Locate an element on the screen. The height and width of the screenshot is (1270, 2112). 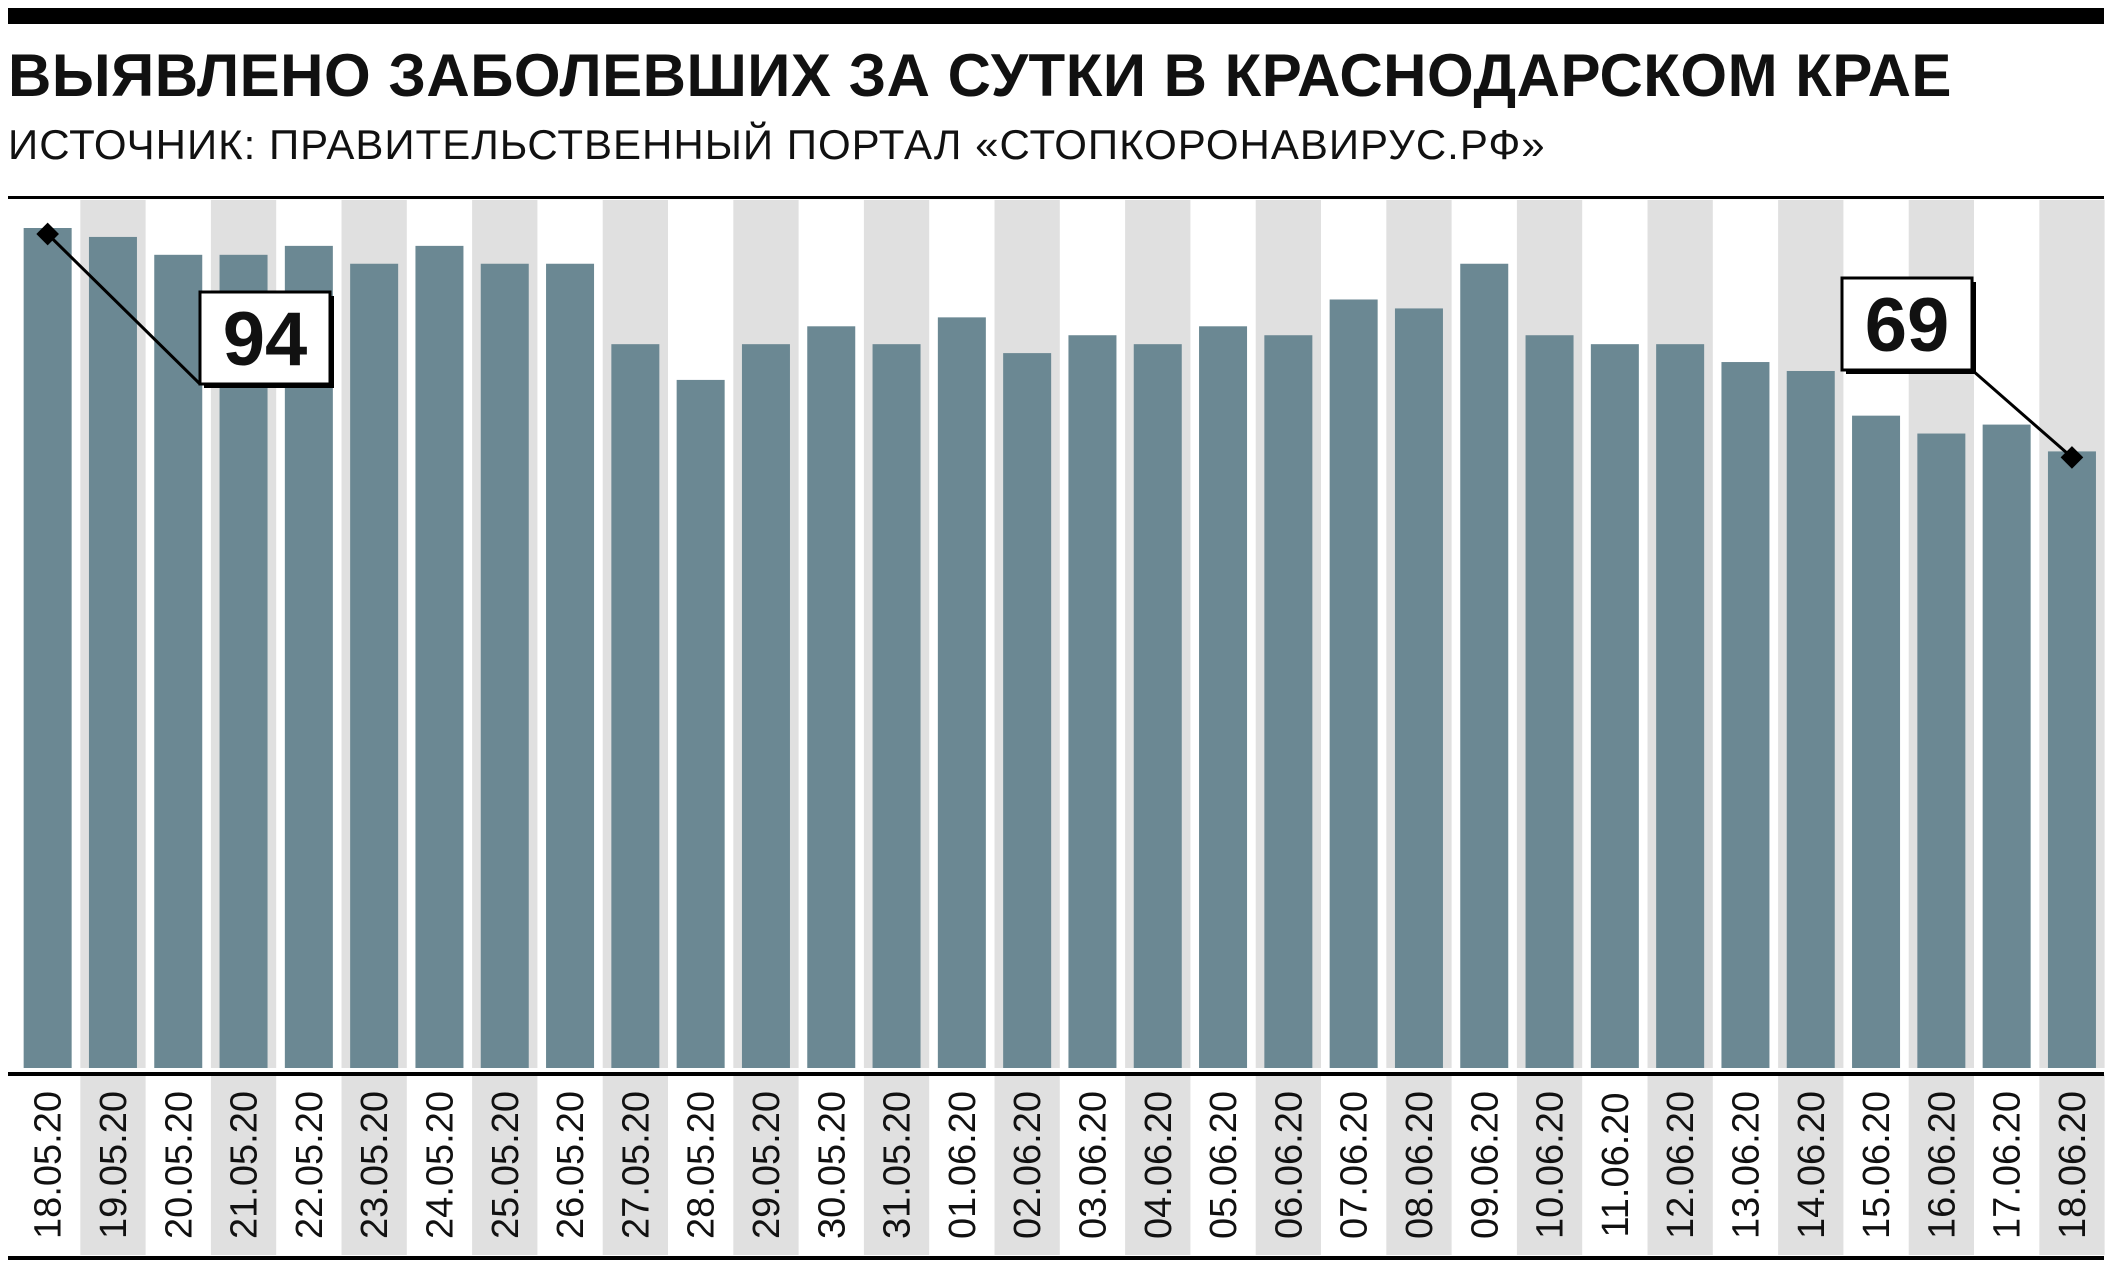
x-tick-label: 01.06.20 is located at coordinates (963, 1165).